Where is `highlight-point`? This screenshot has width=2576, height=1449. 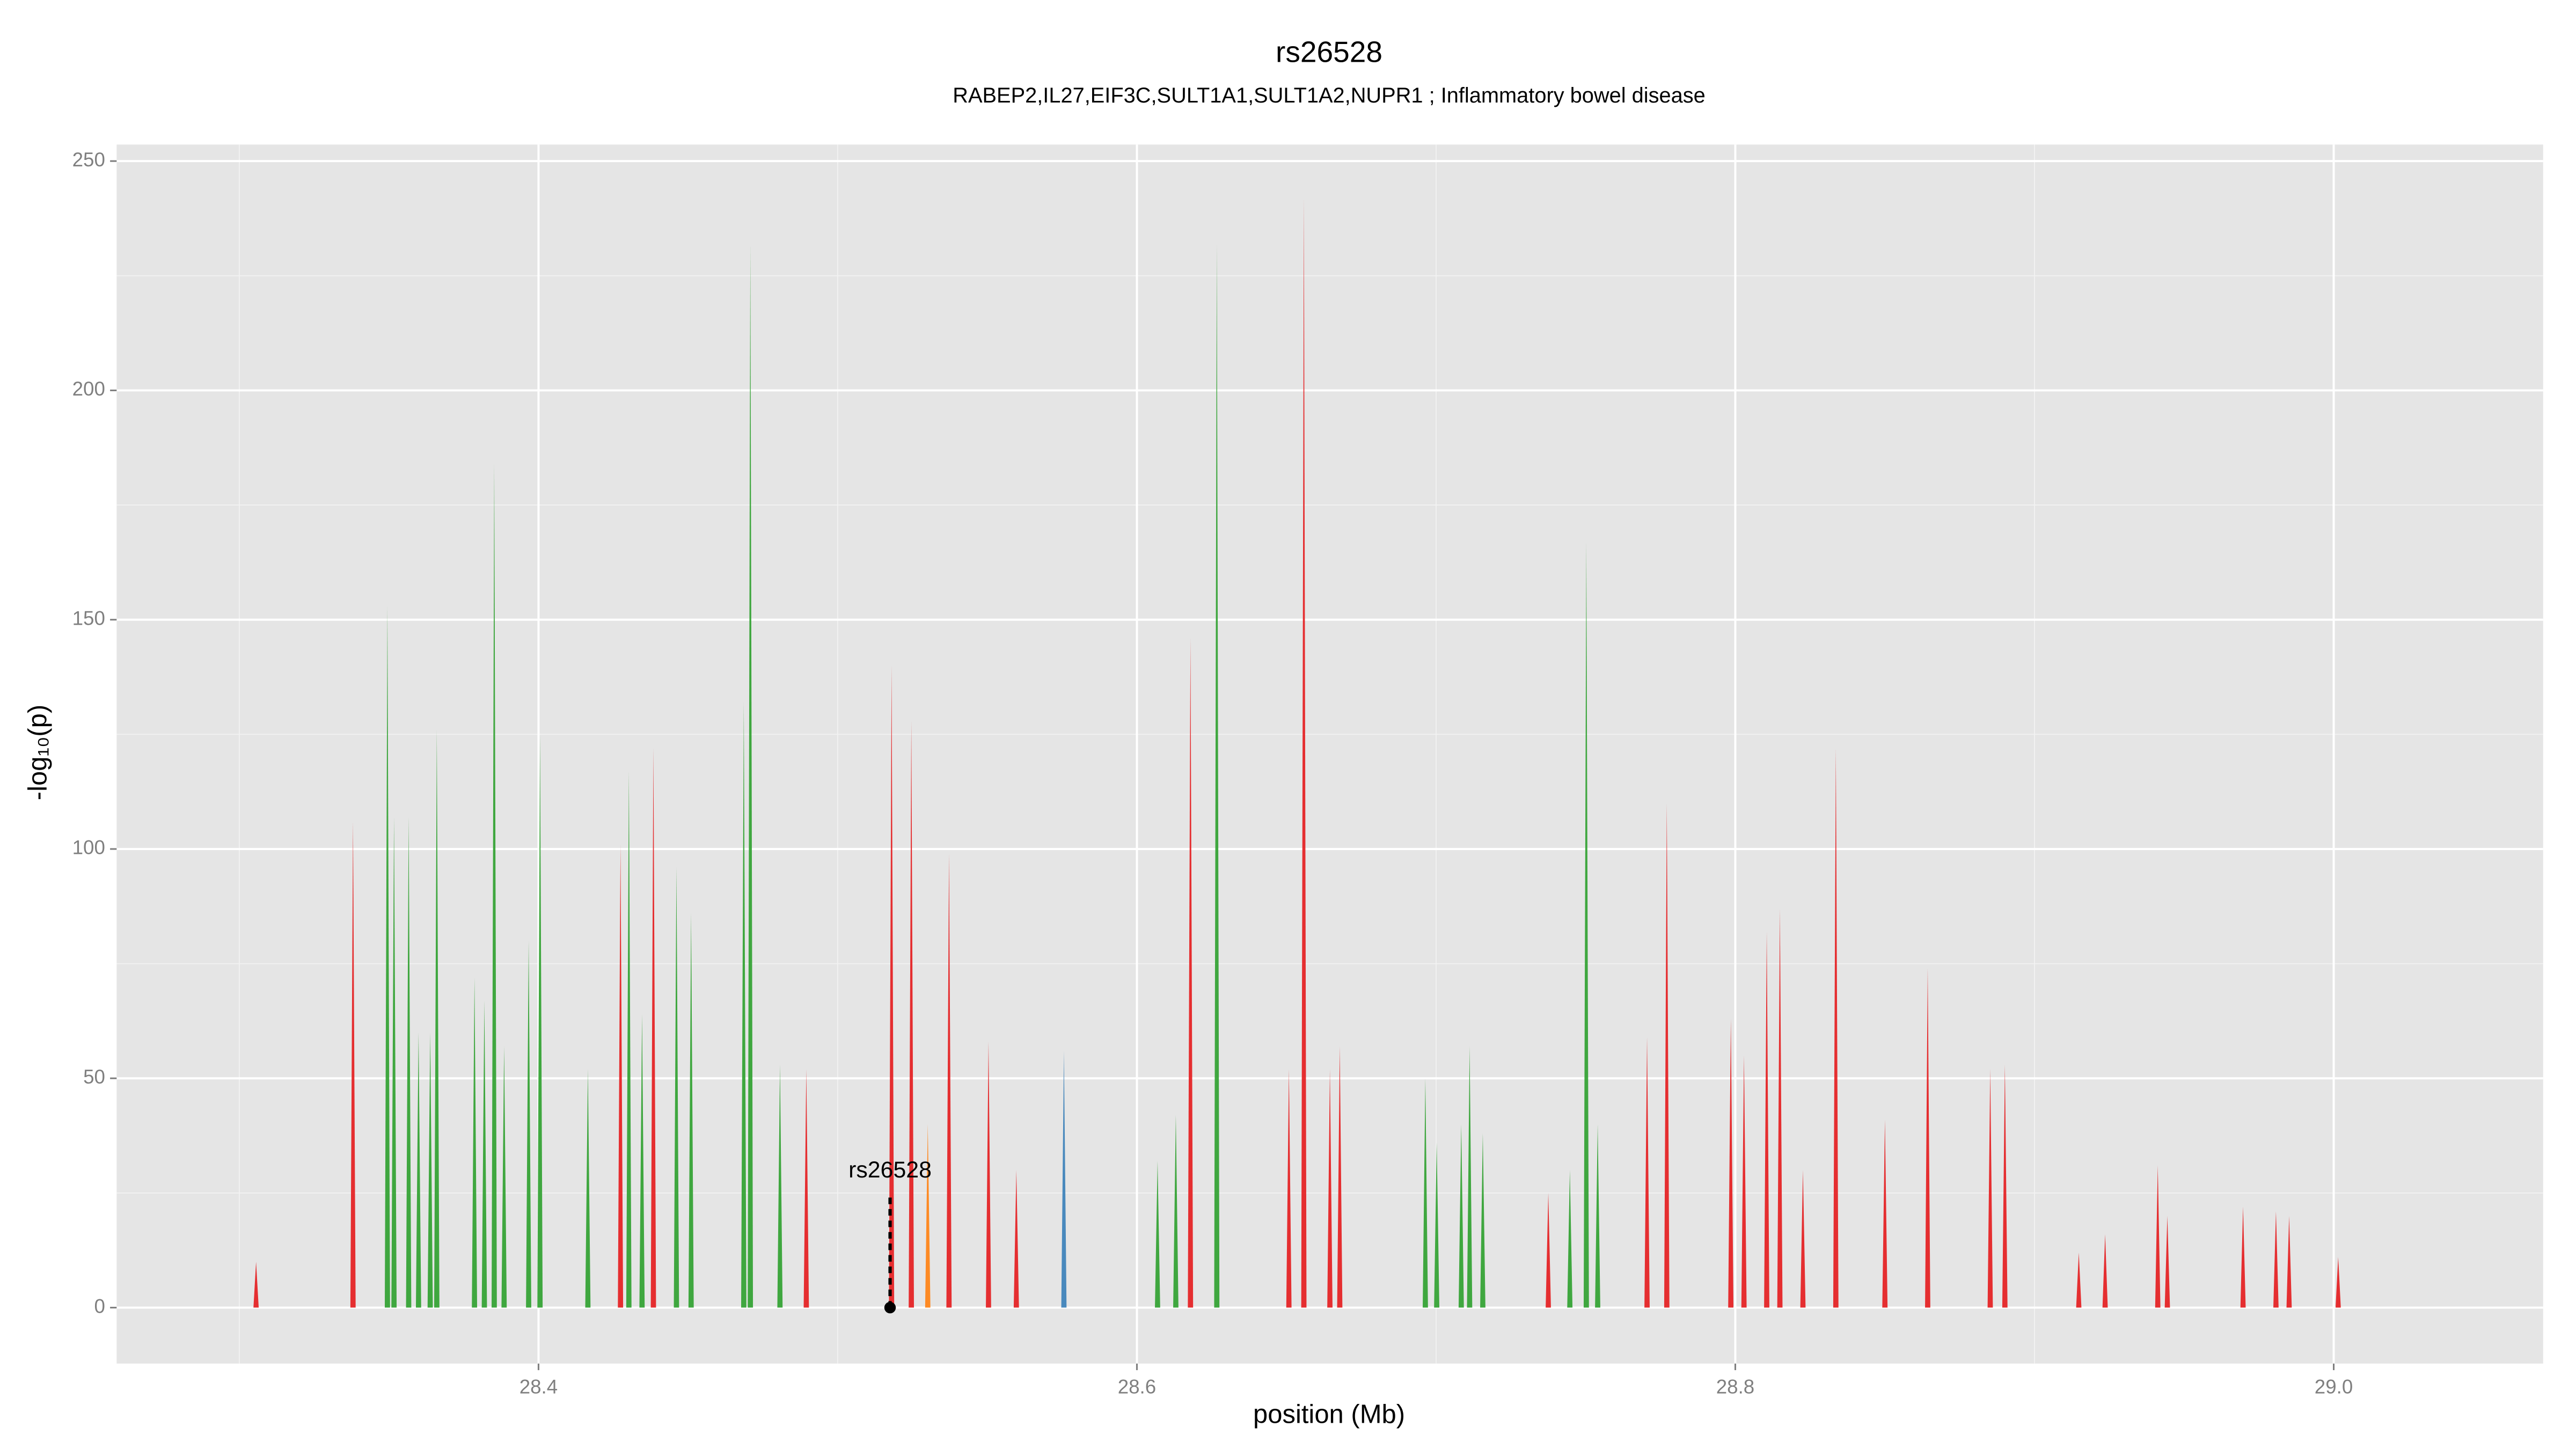
highlight-point is located at coordinates (890, 1307).